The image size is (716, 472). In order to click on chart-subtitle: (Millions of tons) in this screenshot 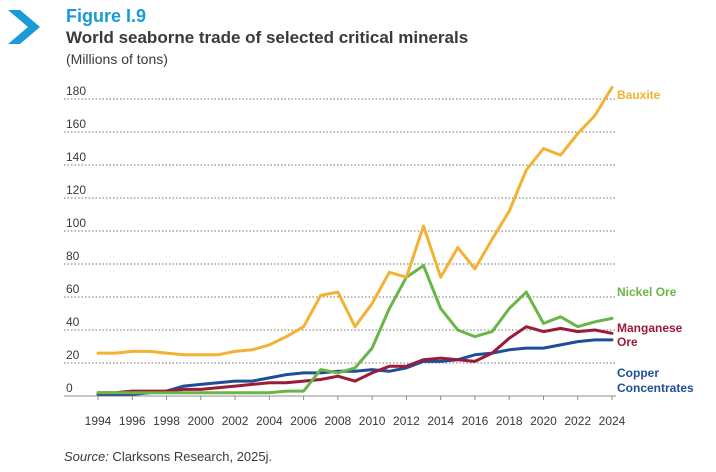, I will do `click(117, 59)`.